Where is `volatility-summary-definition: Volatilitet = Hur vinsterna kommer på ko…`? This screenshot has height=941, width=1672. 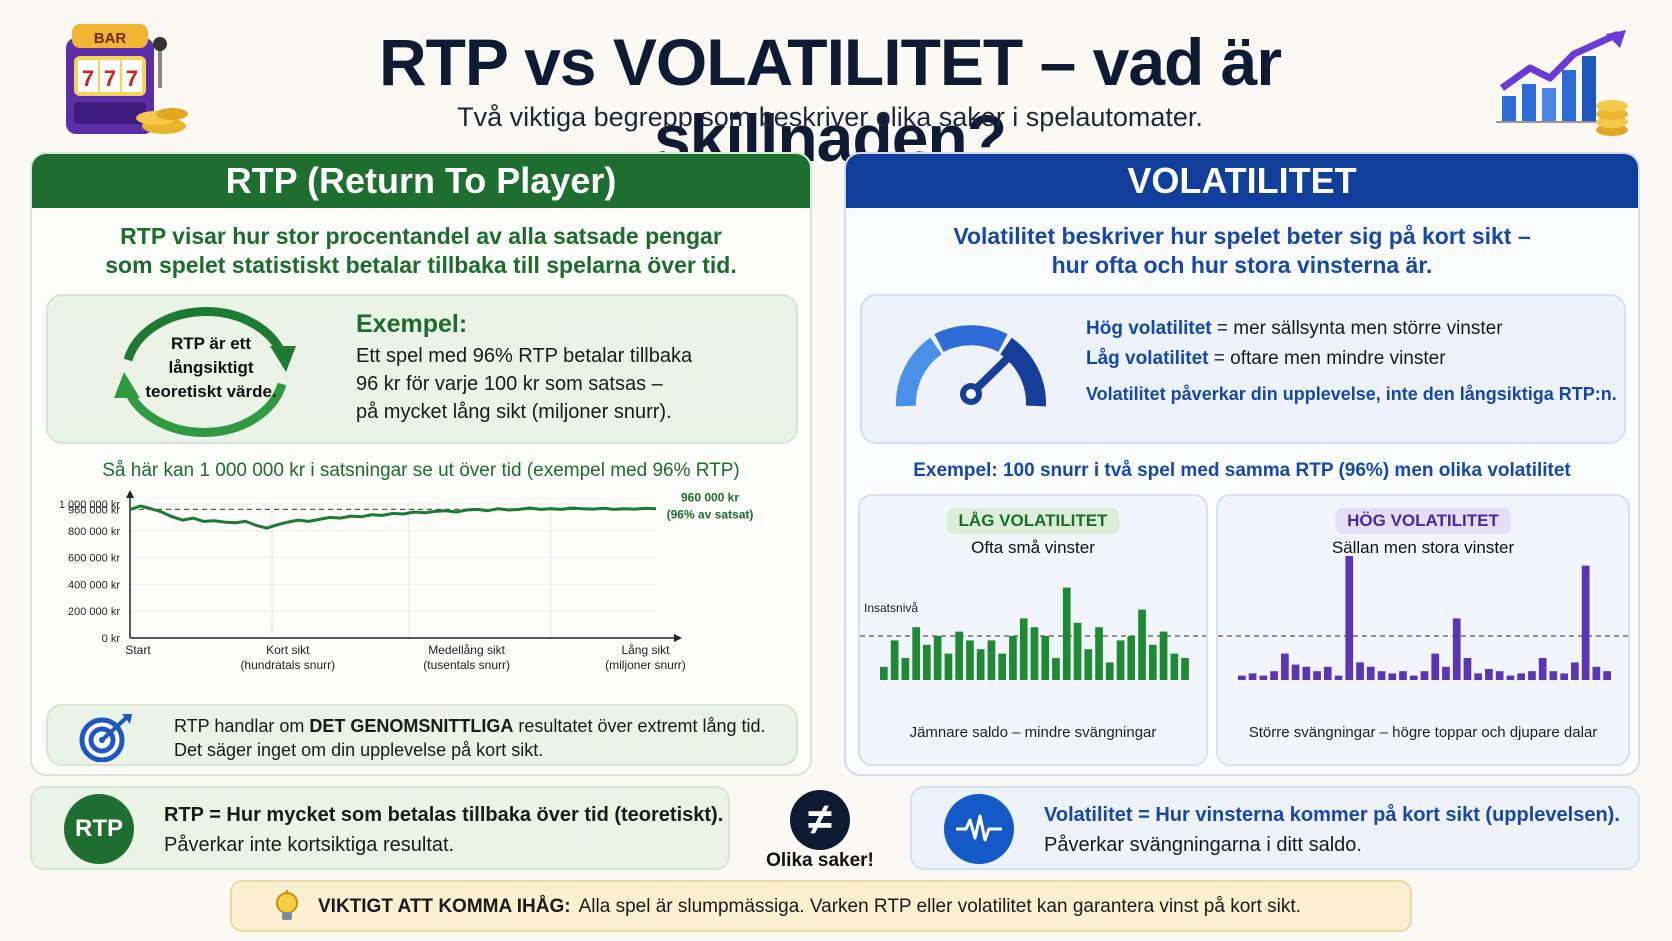
volatility-summary-definition: Volatilitet = Hur vinsterna kommer på ko… is located at coordinates (1332, 815).